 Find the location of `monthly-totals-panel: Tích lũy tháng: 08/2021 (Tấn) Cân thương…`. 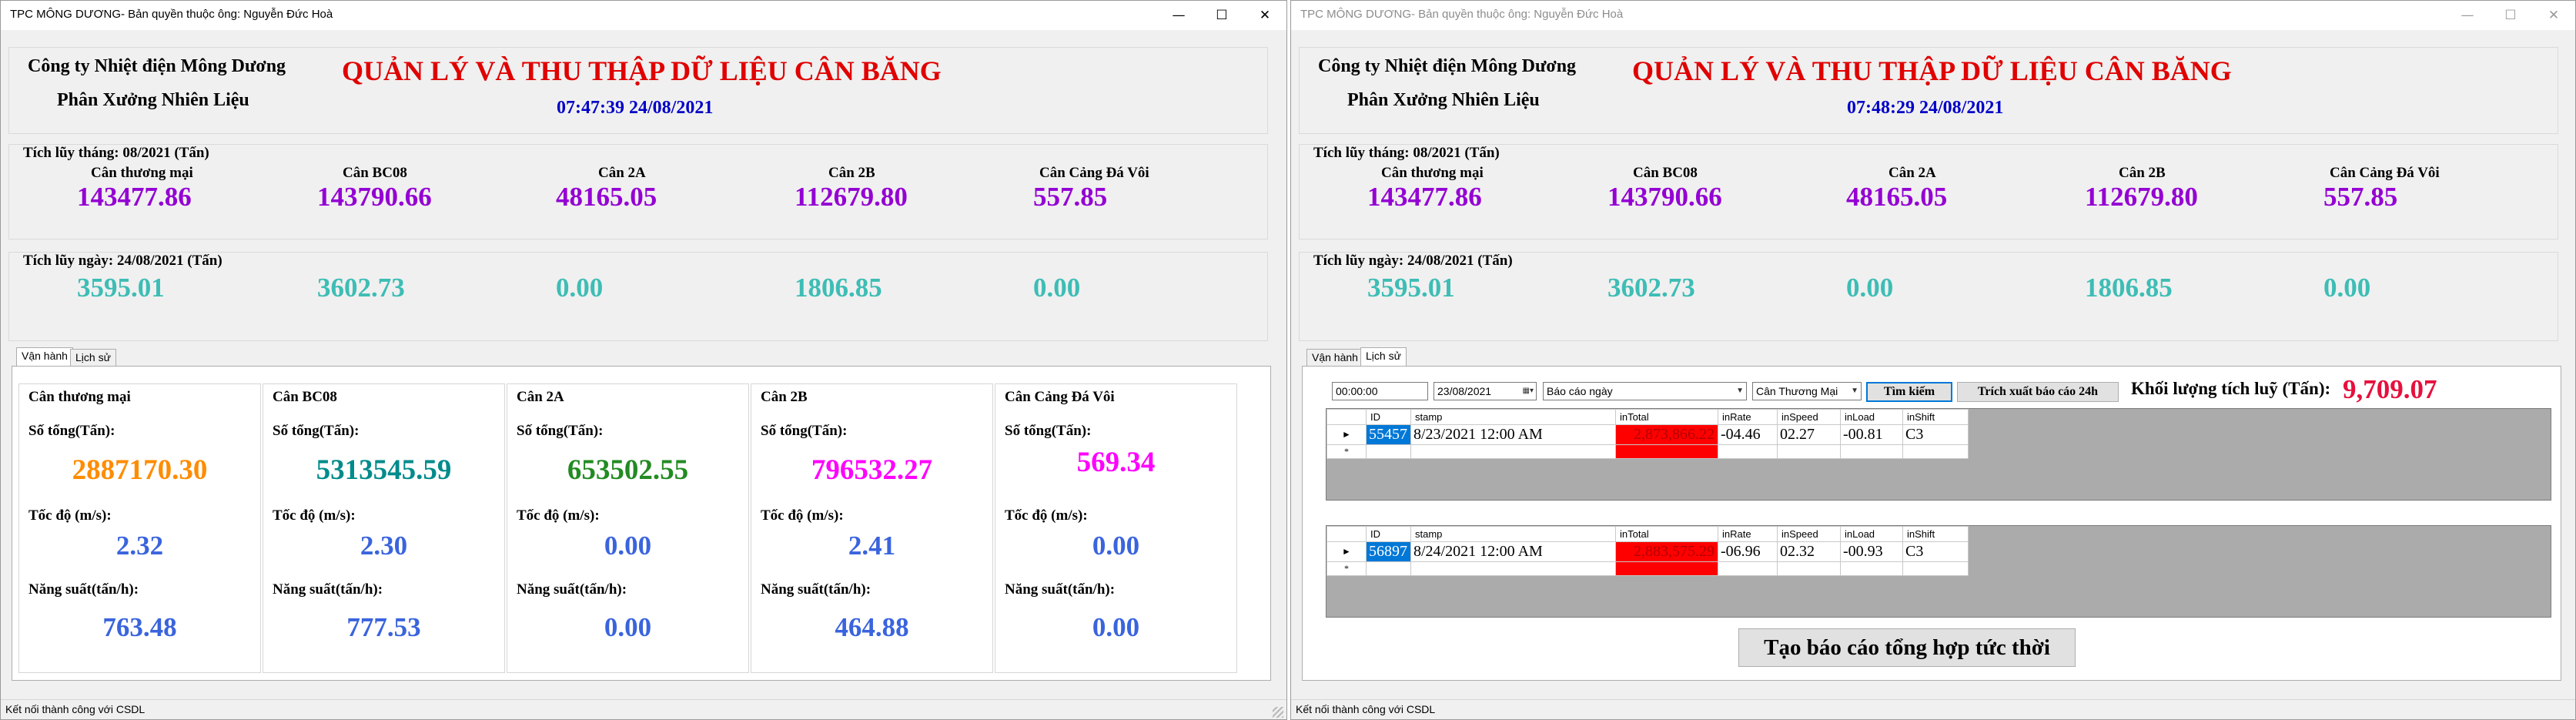

monthly-totals-panel: Tích lũy tháng: 08/2021 (Tấn) Cân thương… is located at coordinates (1929, 191).